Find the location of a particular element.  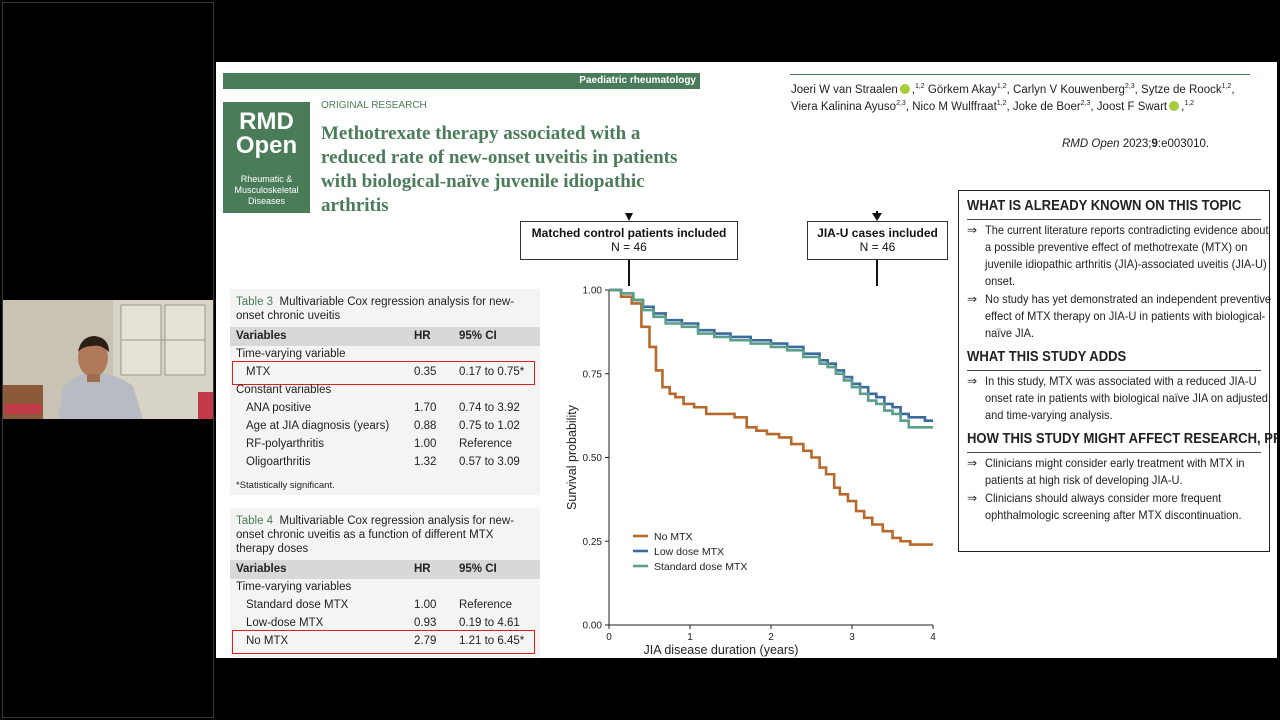

author-name: Joost F Swart is located at coordinates (1132, 107).